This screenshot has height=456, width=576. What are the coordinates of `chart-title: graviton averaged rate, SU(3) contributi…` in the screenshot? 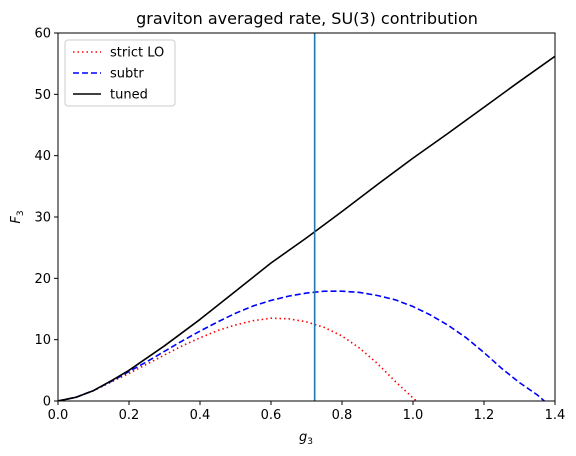 It's located at (307, 18).